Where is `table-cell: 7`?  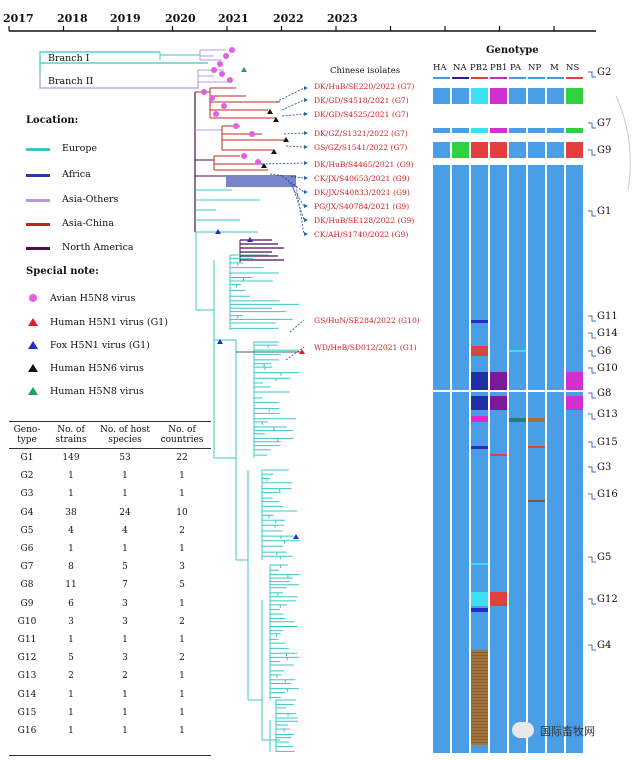 table-cell: 7 is located at coordinates (125, 585).